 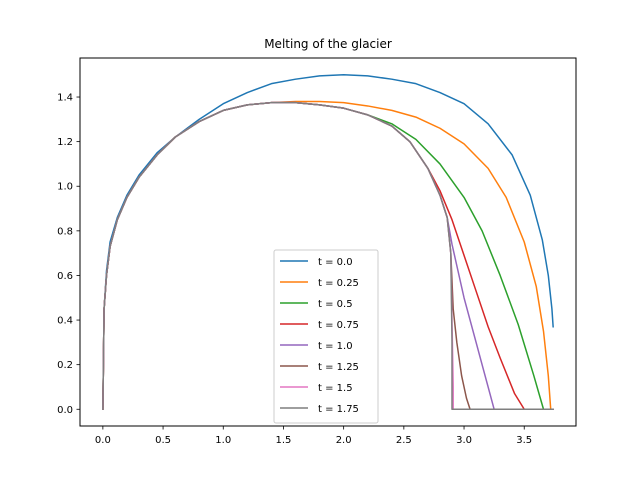 I want to click on legend-label: t = 0.5, so click(x=335, y=304).